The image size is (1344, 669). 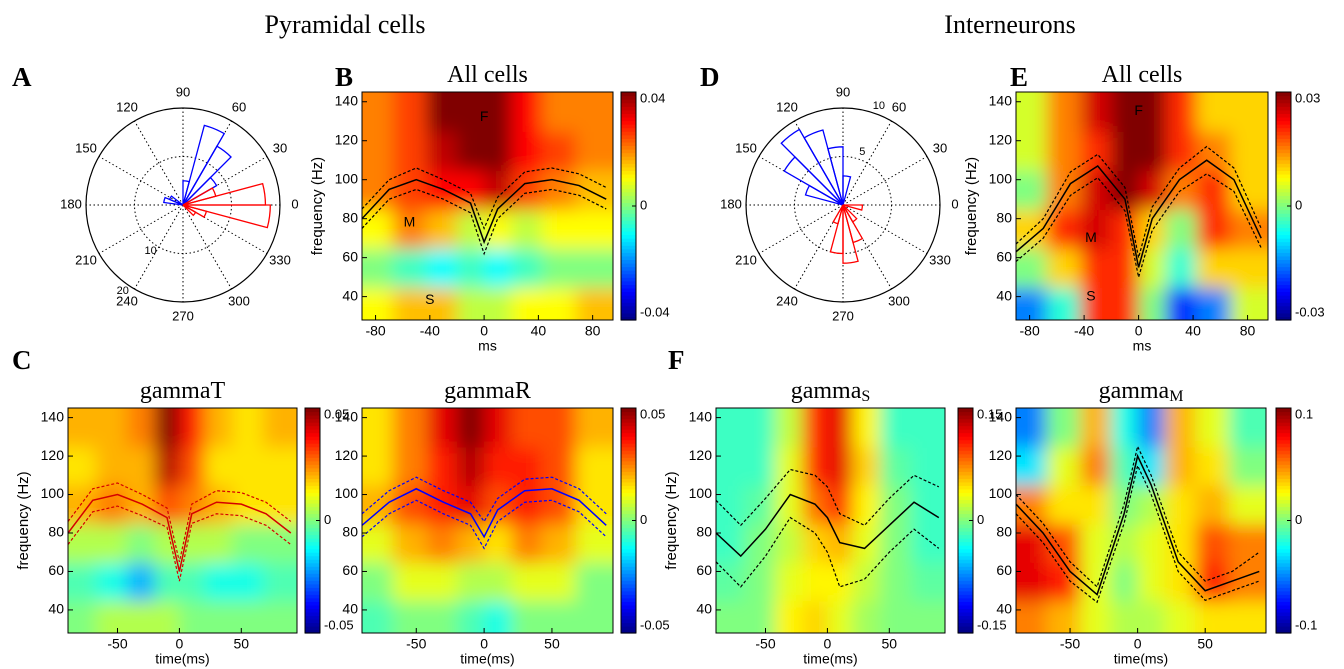 I want to click on theta-tick-label: 60, so click(x=899, y=106).